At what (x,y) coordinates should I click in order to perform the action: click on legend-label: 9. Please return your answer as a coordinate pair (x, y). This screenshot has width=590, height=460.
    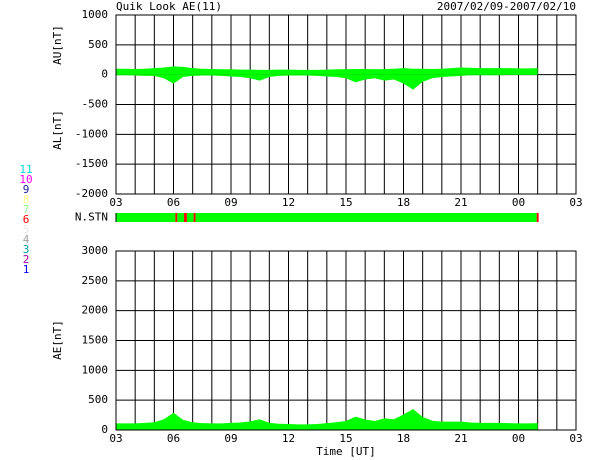
    Looking at the image, I should click on (26, 189).